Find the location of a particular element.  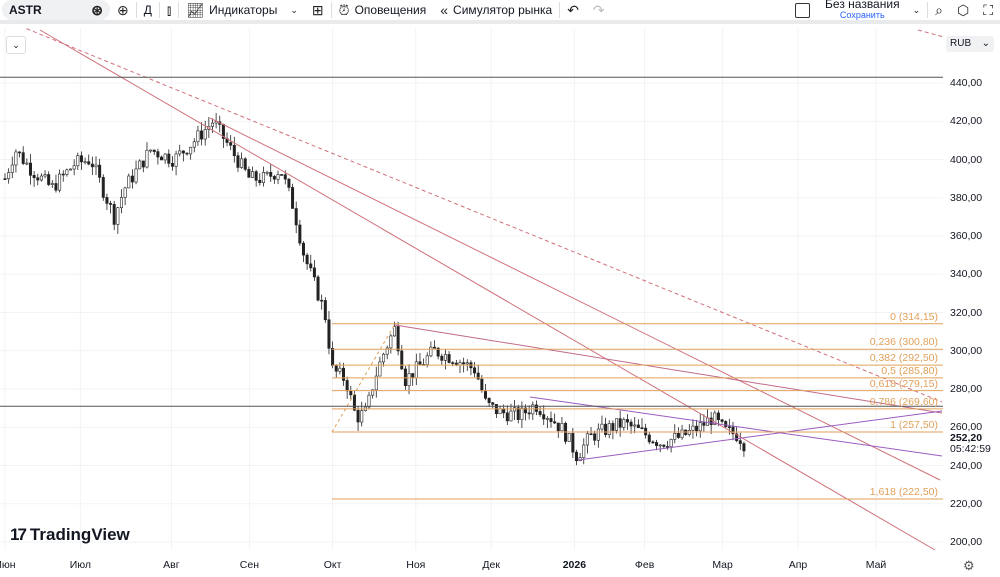

chevron-down-icon: ⌄ is located at coordinates (294, 9).